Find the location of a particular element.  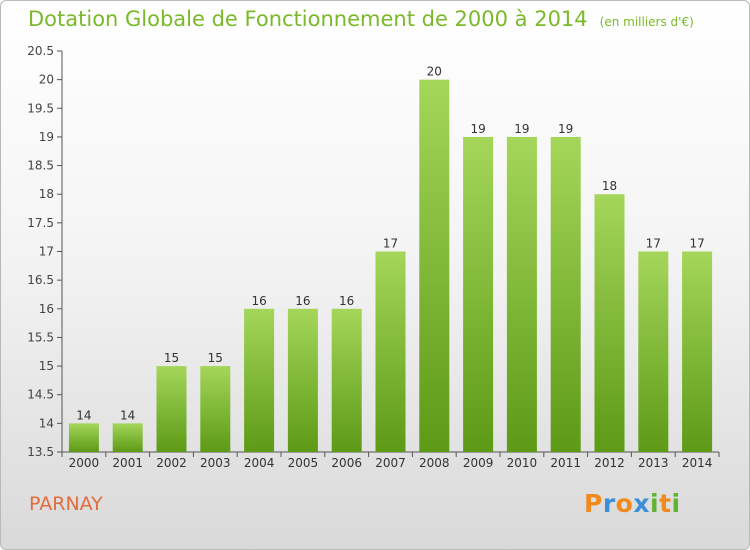

x-tick-label: 2000 is located at coordinates (84, 463).